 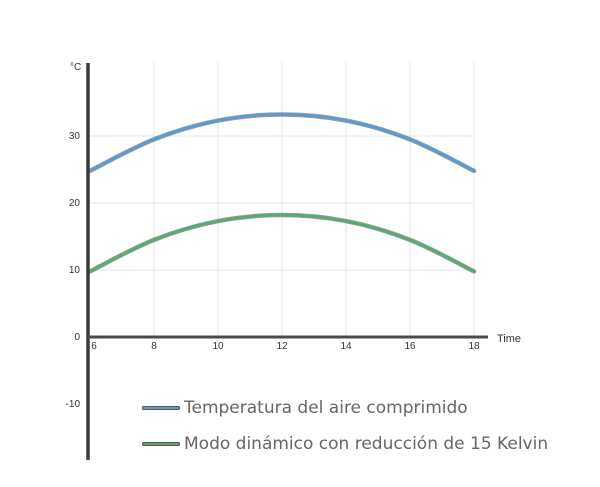 What do you see at coordinates (161, 444) in the screenshot?
I see `legend-swatch-green` at bounding box center [161, 444].